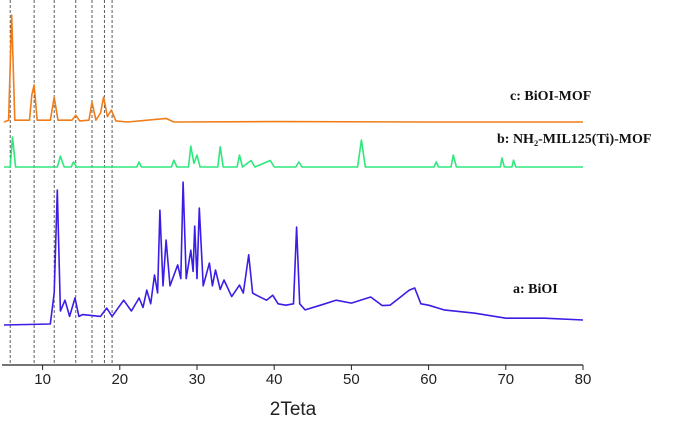  What do you see at coordinates (42, 379) in the screenshot?
I see `x-tick-label: 10` at bounding box center [42, 379].